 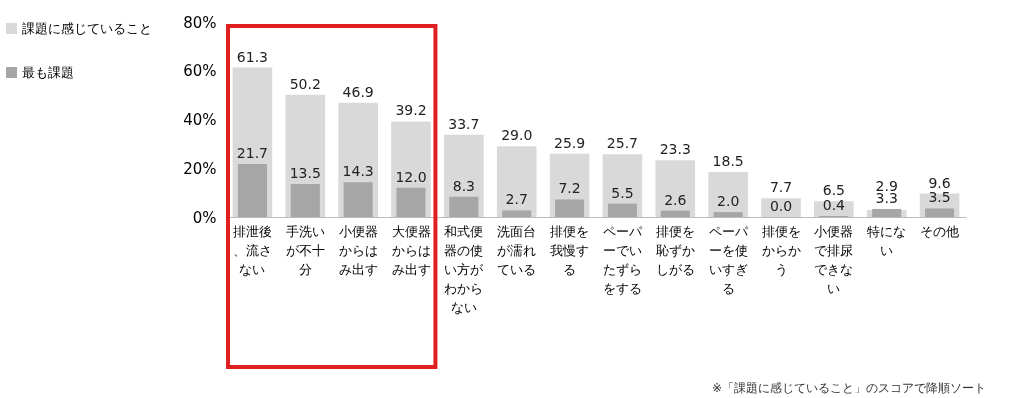 I want to click on x-tick-label: 大便器からはみ出す, so click(x=411, y=250).